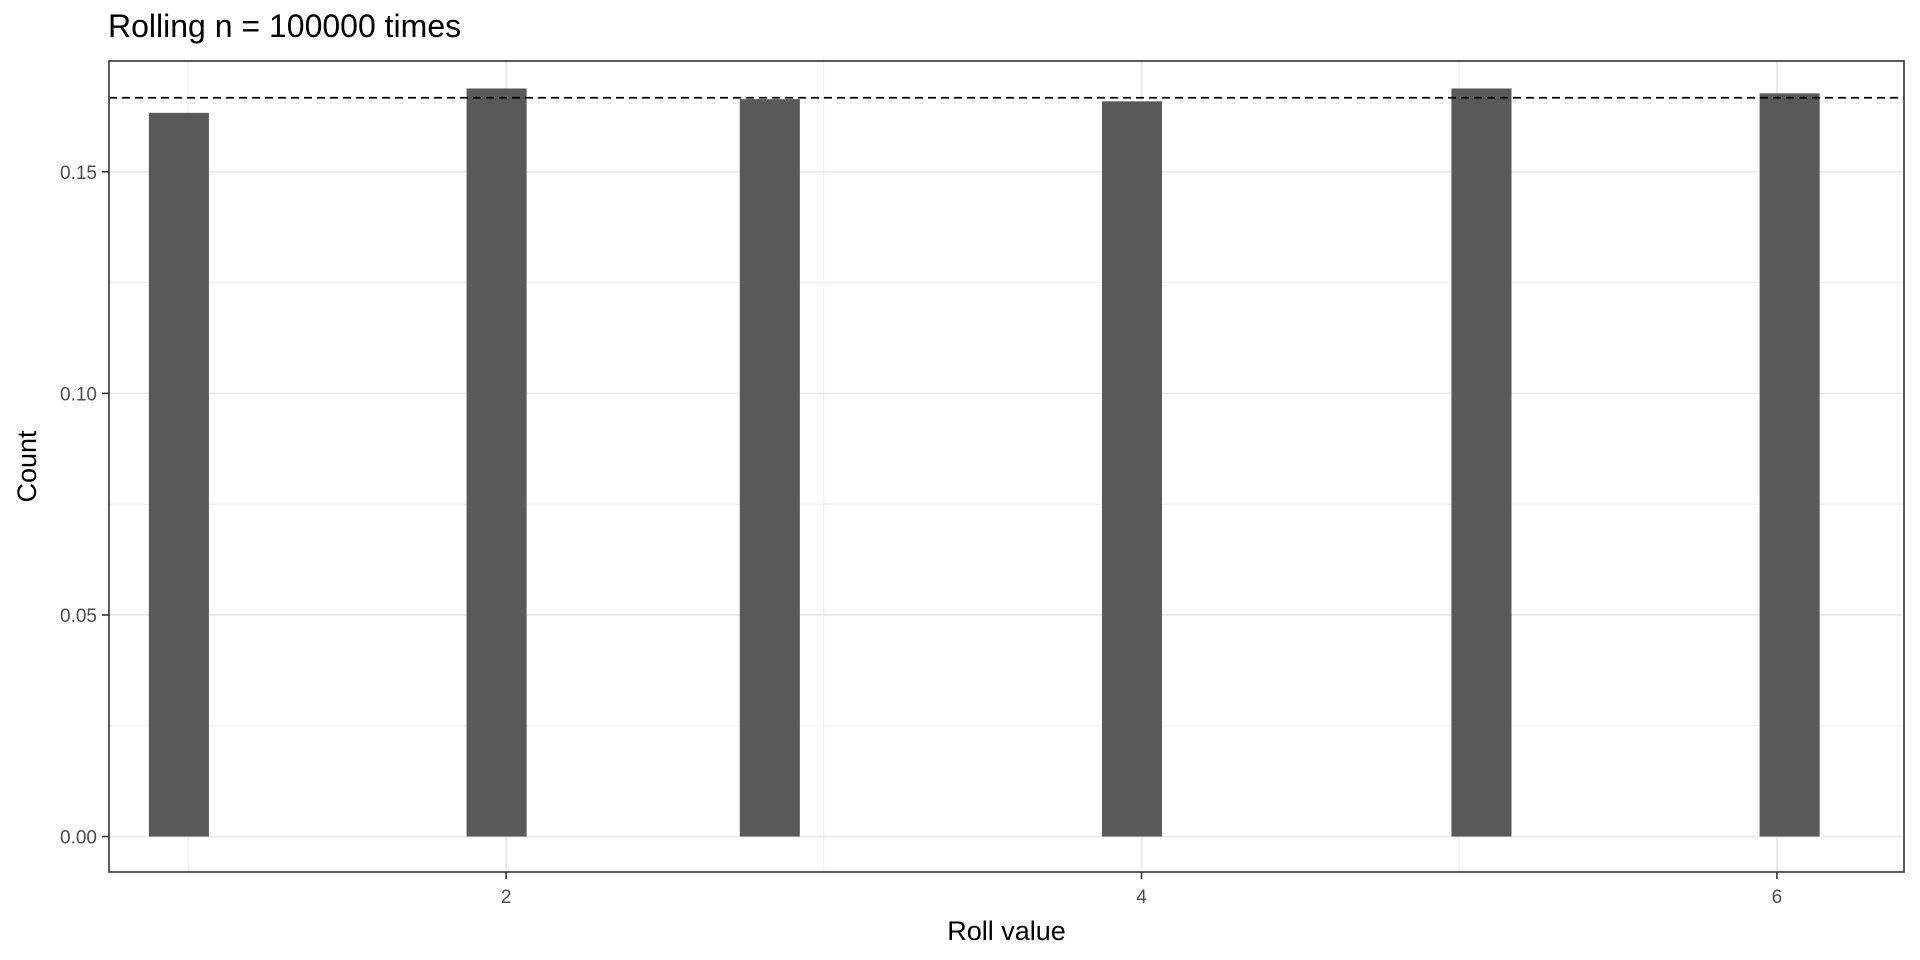 The height and width of the screenshot is (960, 1920). Describe the element at coordinates (1006, 931) in the screenshot. I see `x-axis-title: Roll value` at that location.